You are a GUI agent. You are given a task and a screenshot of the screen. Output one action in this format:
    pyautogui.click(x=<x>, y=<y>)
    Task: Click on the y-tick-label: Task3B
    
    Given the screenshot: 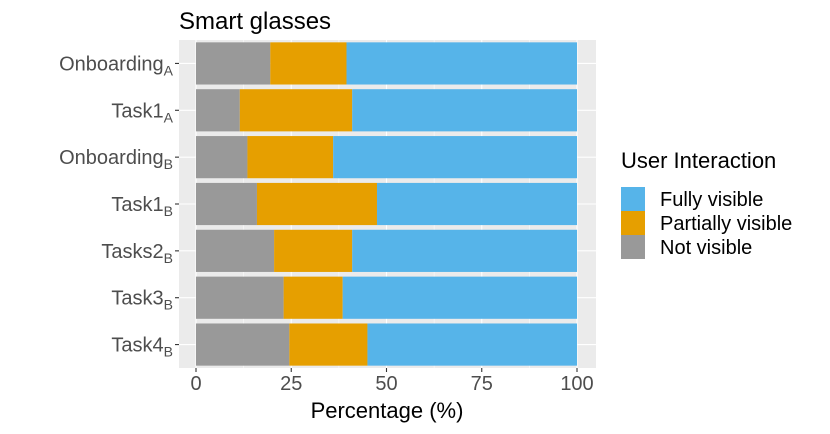 What is the action you would take?
    pyautogui.click(x=142, y=300)
    